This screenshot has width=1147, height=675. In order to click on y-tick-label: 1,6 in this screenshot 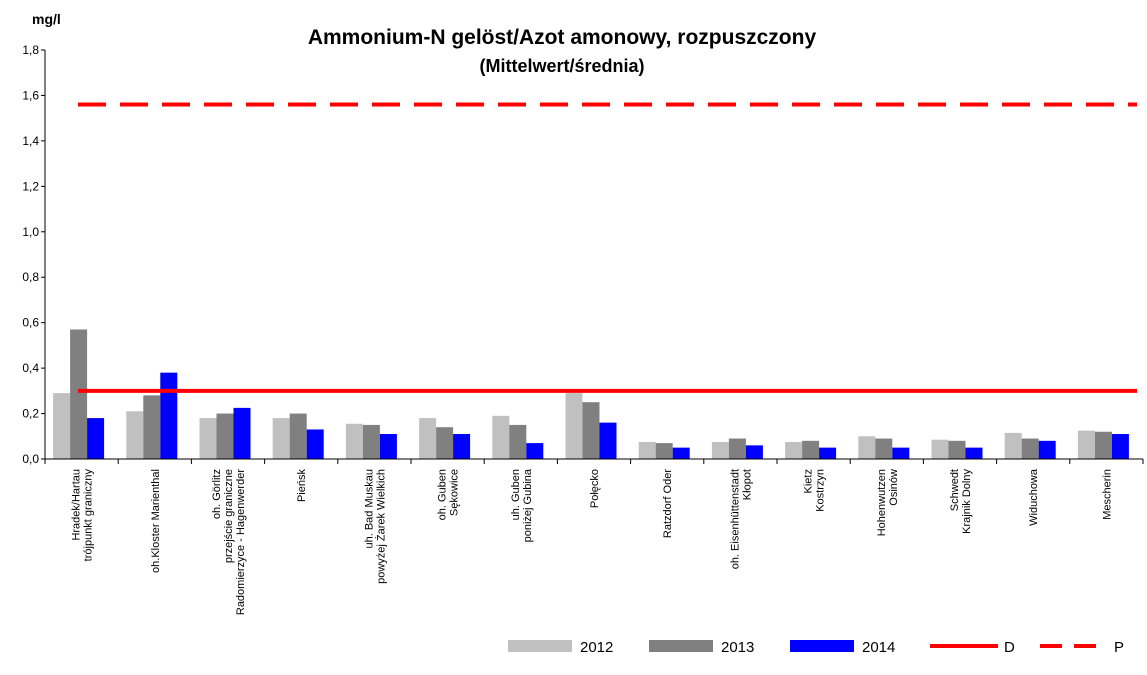, I will do `click(30, 95)`.